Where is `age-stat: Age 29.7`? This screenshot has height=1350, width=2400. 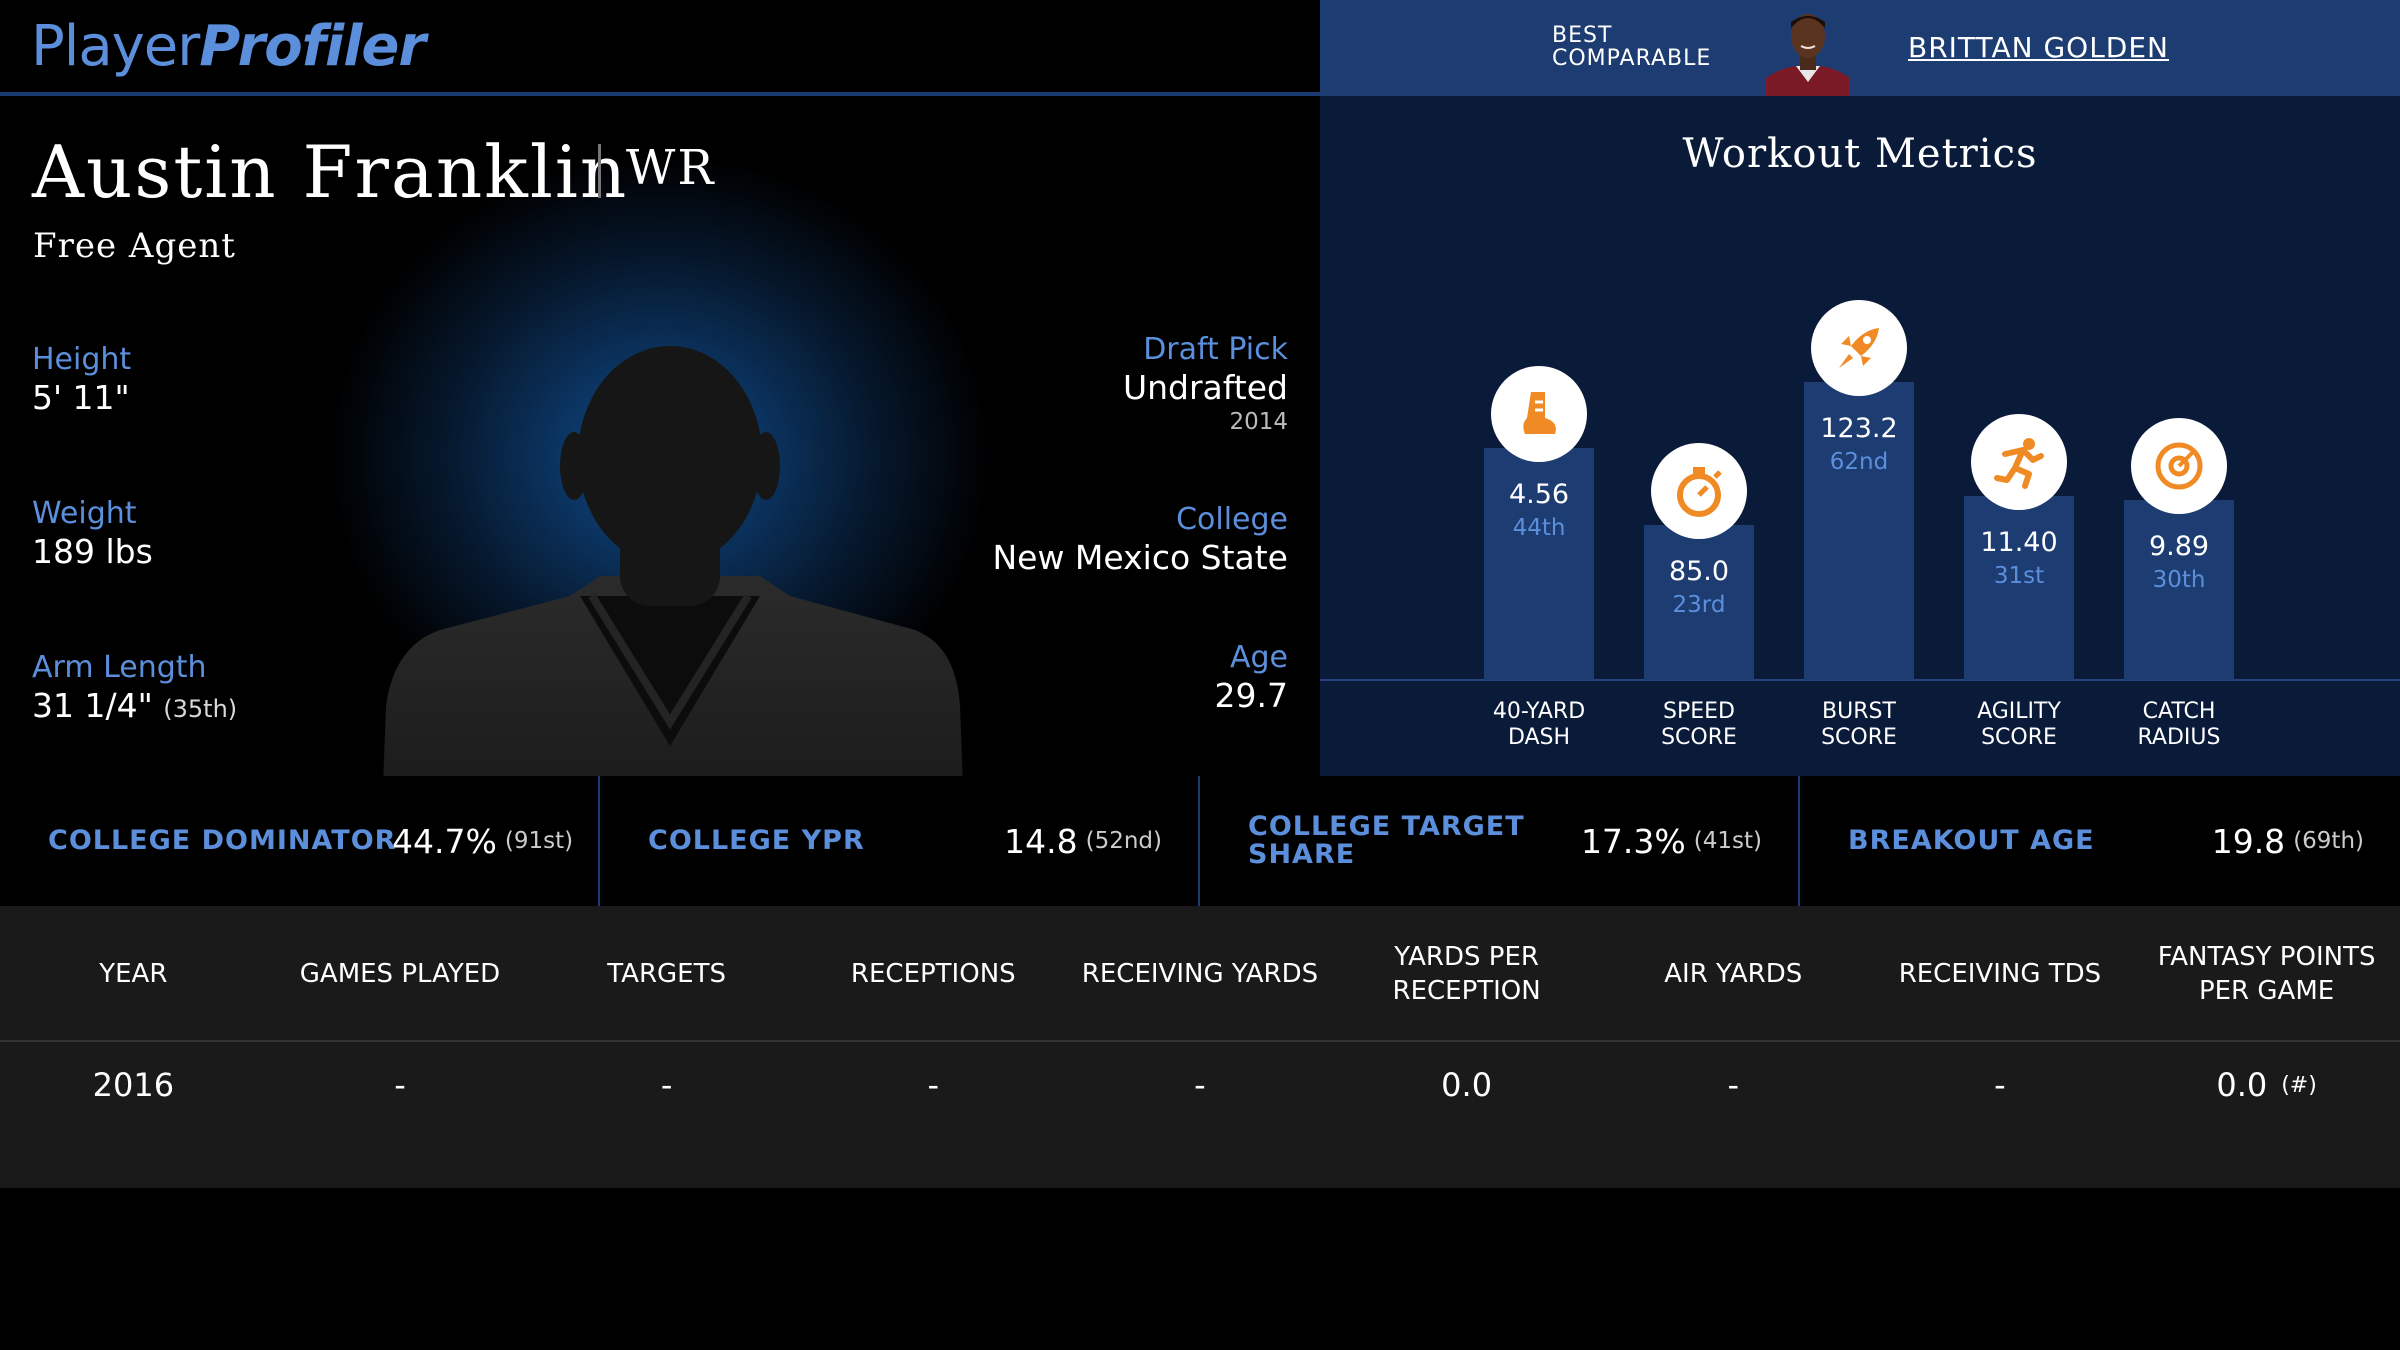 age-stat: Age 29.7 is located at coordinates (1251, 678).